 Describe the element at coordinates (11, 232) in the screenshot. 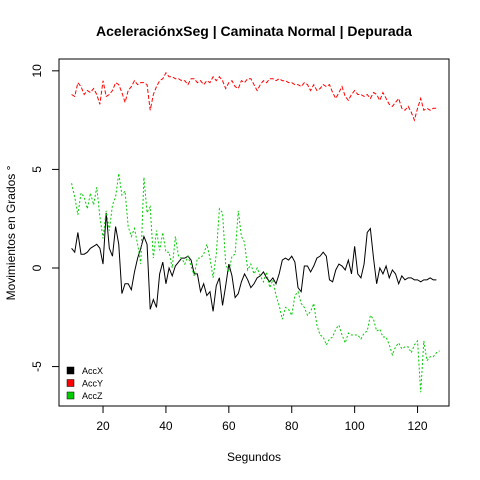

I see `y-axis-label: Movimientos en Grados °` at that location.